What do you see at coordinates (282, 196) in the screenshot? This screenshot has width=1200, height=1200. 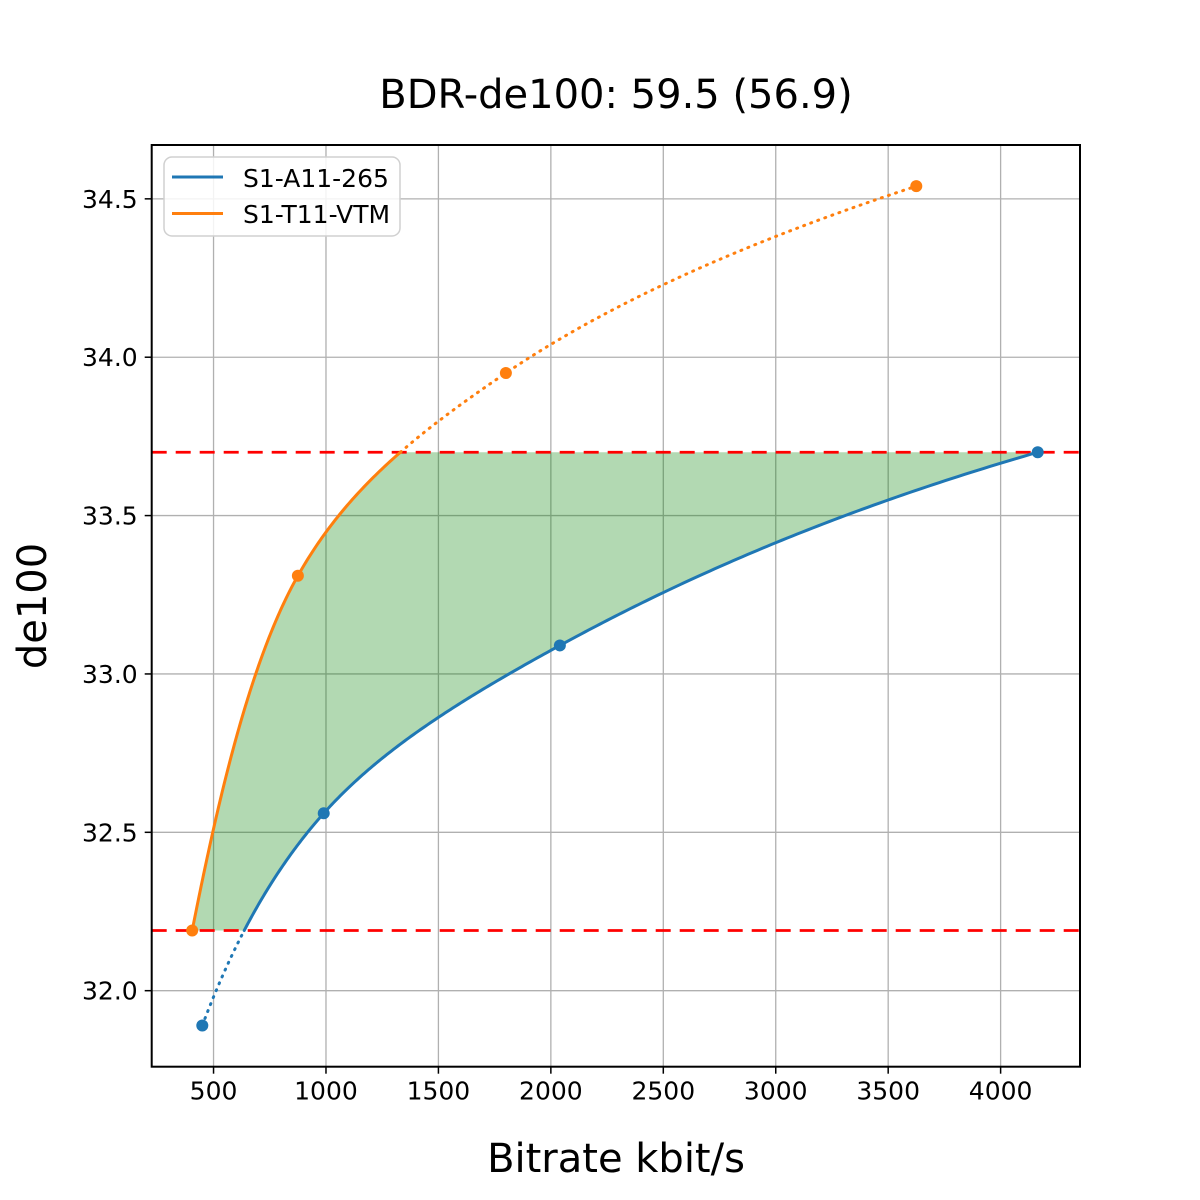 I see `legend: S1-A11-265 S1-T11-VTM` at bounding box center [282, 196].